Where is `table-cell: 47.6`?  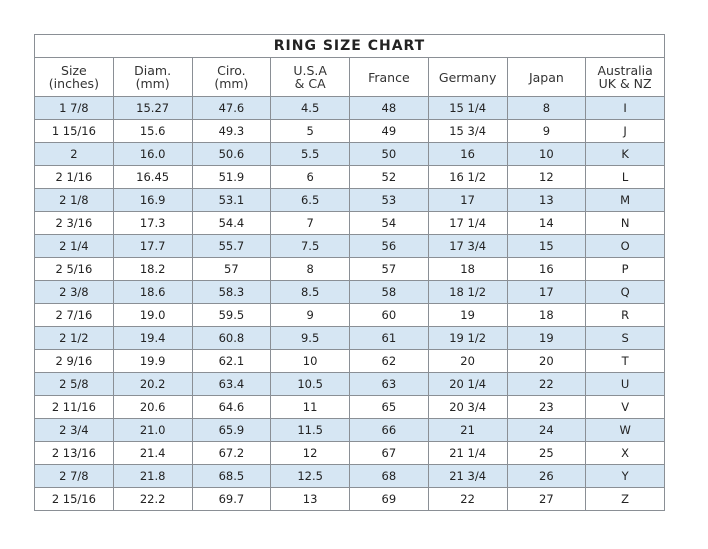 table-cell: 47.6 is located at coordinates (231, 108).